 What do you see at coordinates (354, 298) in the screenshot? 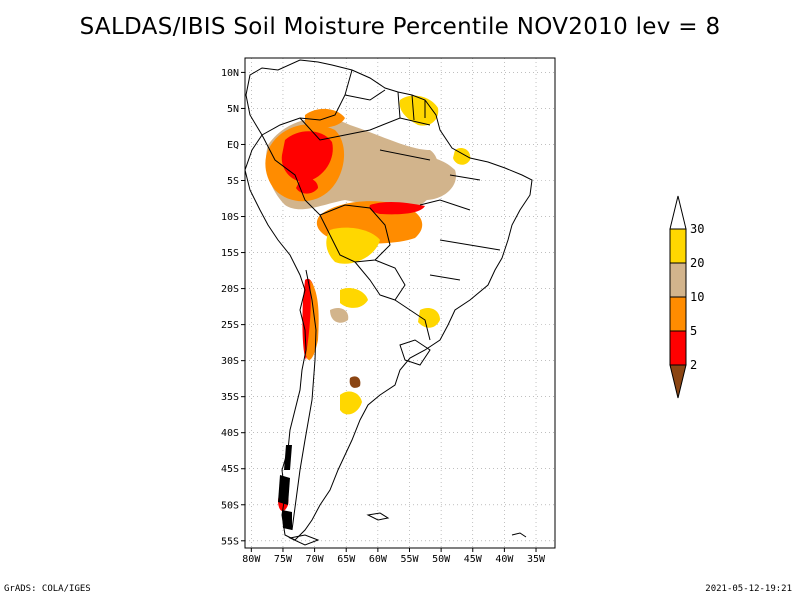
I see `shade-yellow-chaco` at bounding box center [354, 298].